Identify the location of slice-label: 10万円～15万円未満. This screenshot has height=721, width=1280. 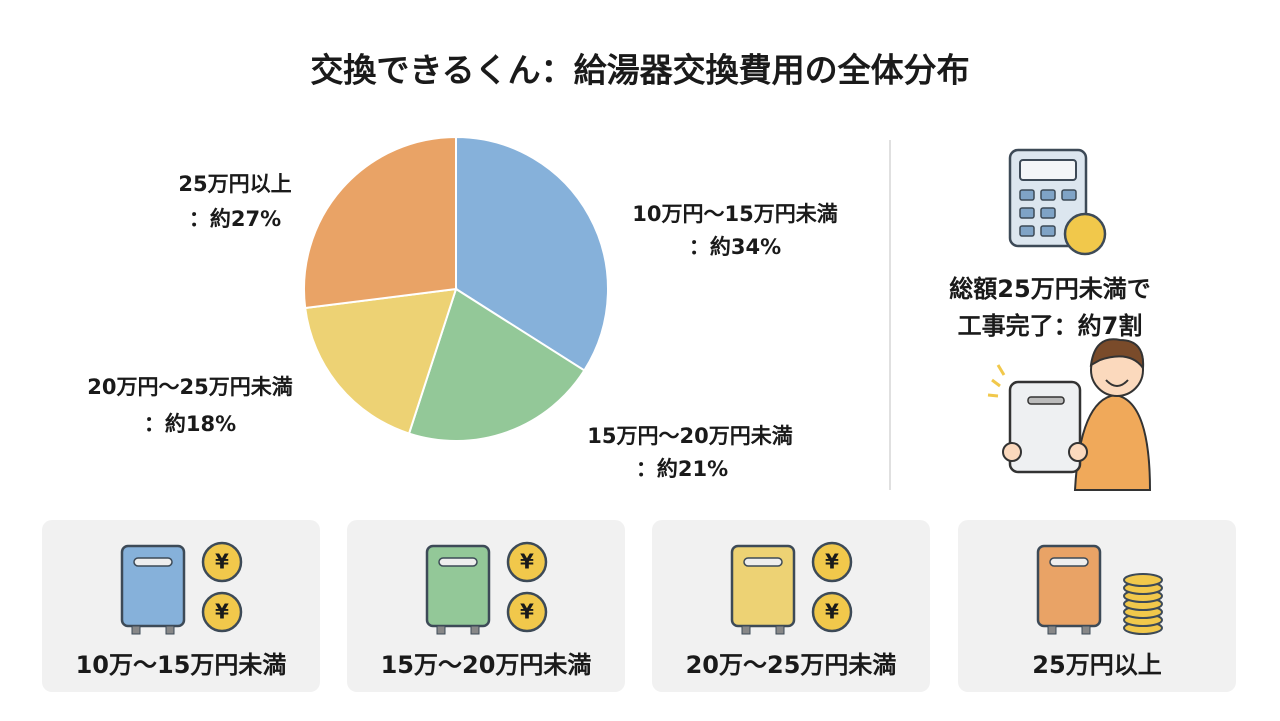
(734, 214).